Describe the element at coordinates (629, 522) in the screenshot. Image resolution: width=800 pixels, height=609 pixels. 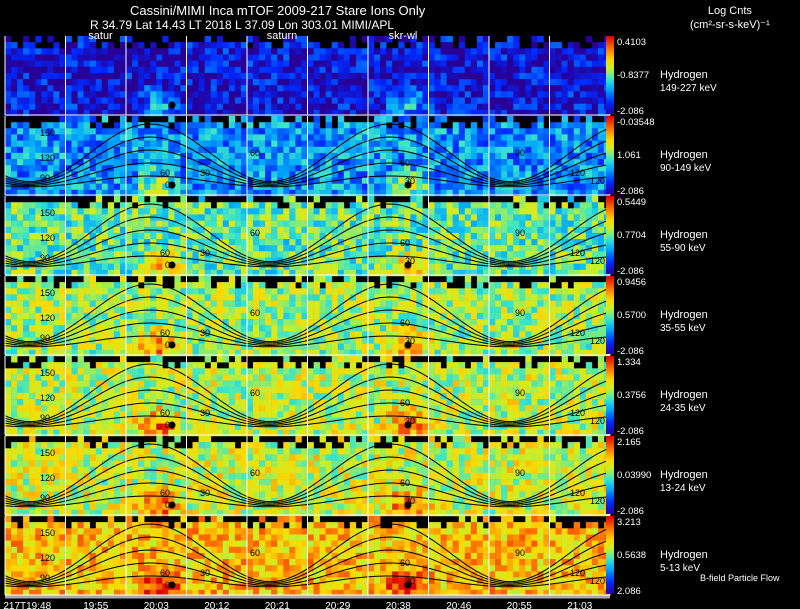
I see `colorbar-max: 3.213` at that location.